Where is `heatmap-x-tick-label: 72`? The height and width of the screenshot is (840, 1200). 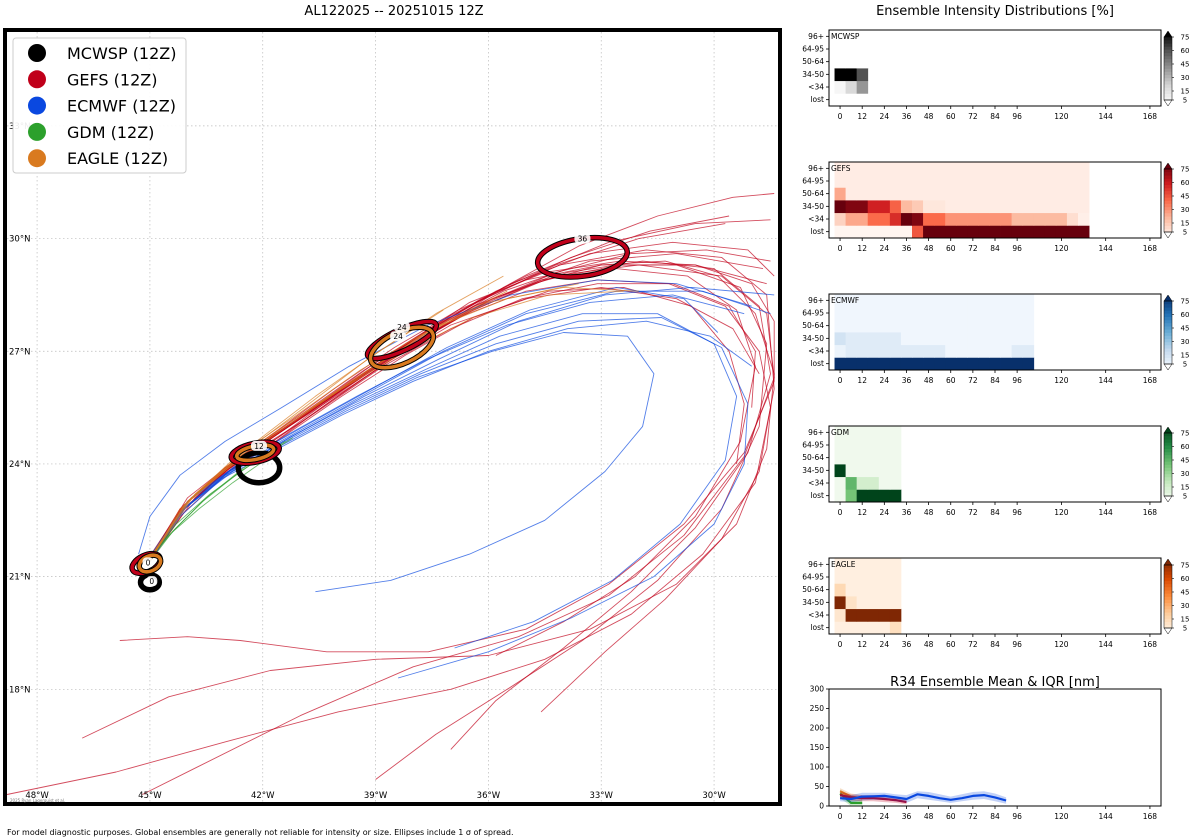 heatmap-x-tick-label: 72 is located at coordinates (973, 644).